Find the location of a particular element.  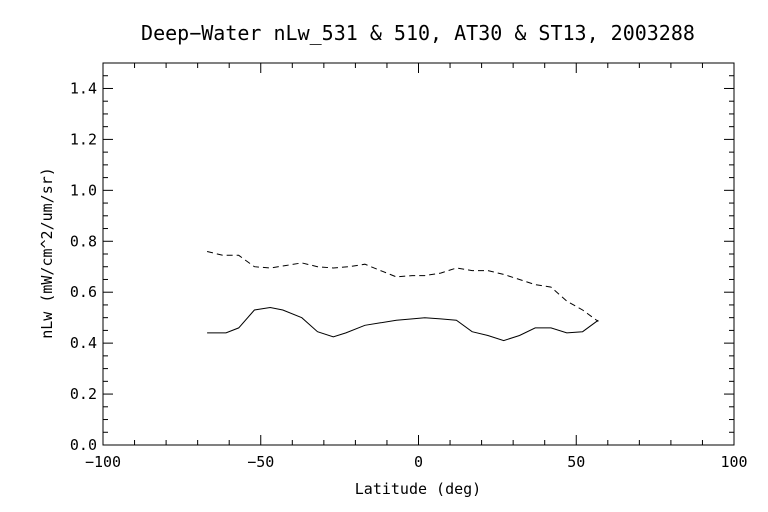

x-tick-label: 0 is located at coordinates (418, 462).